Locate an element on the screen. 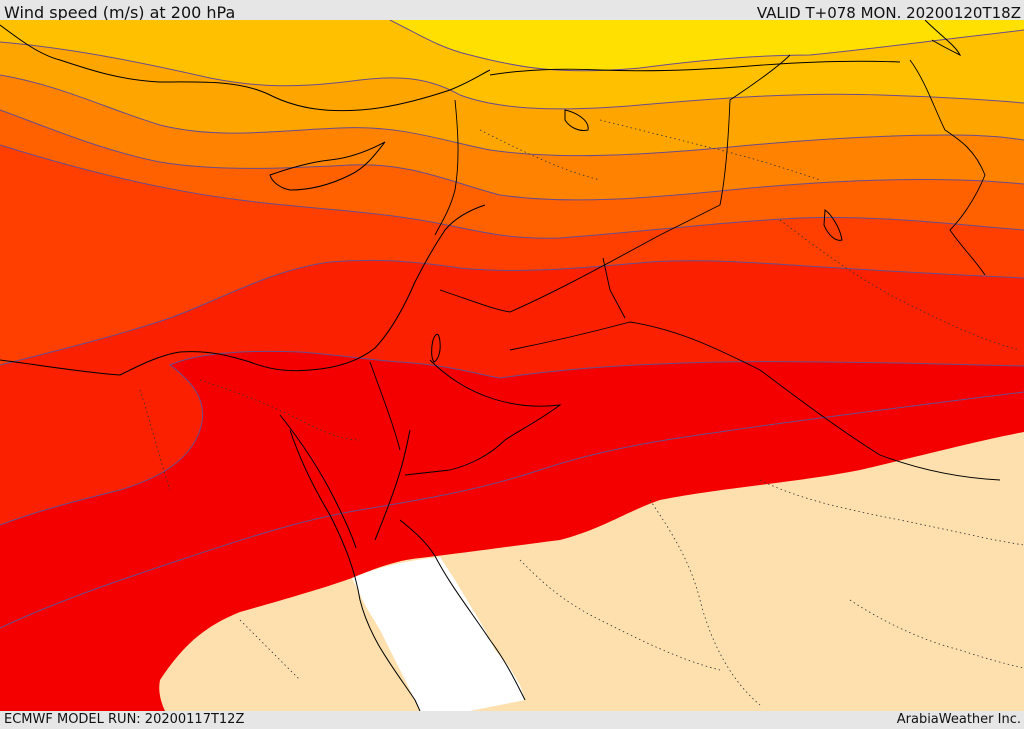 This screenshot has width=1024, height=729. credit: ArabiaWeather Inc. is located at coordinates (958, 719).